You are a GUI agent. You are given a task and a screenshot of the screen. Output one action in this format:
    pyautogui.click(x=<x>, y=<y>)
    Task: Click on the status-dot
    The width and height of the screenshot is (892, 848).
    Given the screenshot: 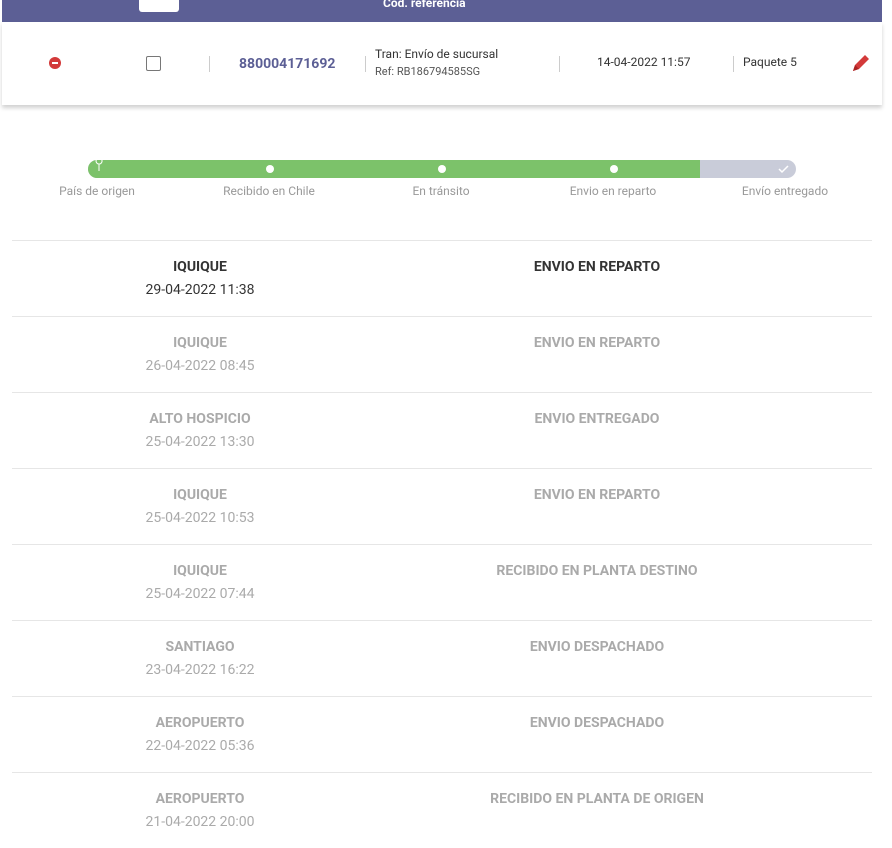 What is the action you would take?
    pyautogui.click(x=55, y=63)
    